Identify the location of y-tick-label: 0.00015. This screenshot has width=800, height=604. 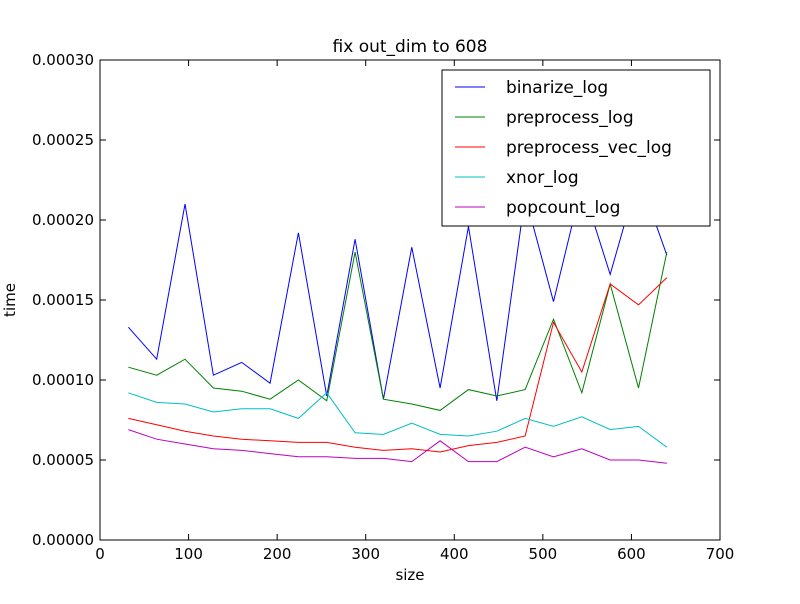
(63, 300).